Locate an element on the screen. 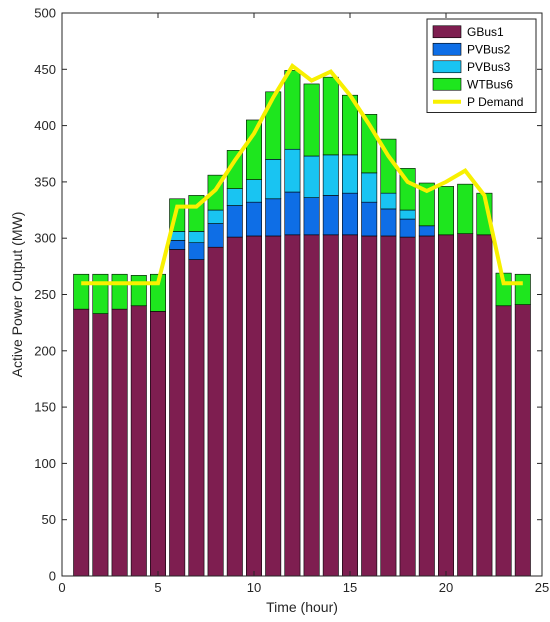  y-tick-label: 250 is located at coordinates (45, 294).